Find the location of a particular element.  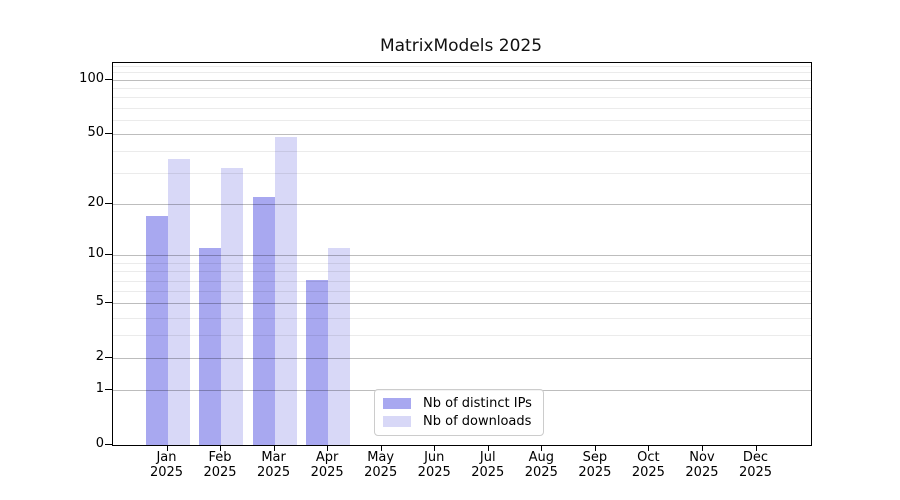

x-tick-month: Nov is located at coordinates (702, 457).